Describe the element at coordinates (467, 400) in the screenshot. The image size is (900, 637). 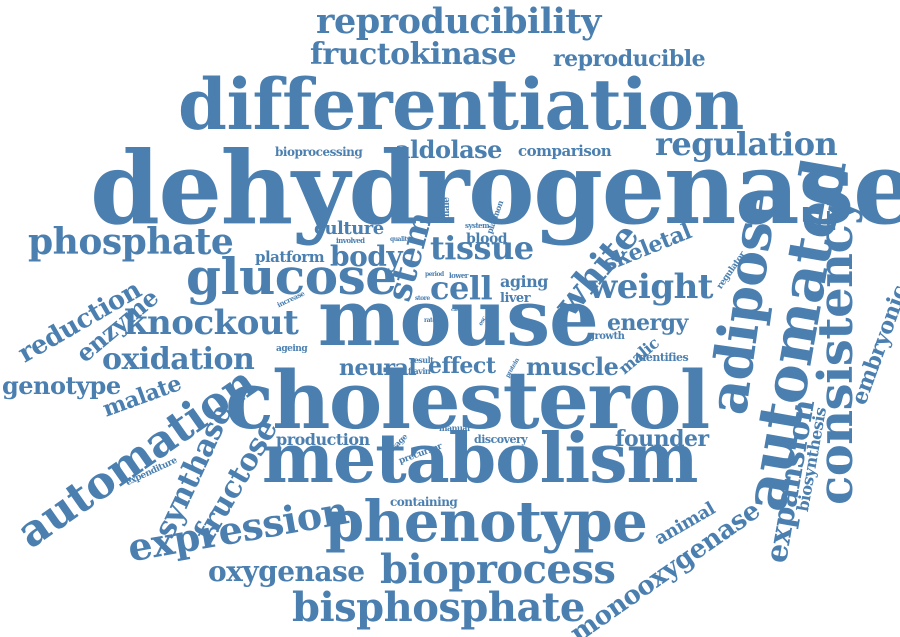
I see `word-cholesterol: cholesterol` at that location.